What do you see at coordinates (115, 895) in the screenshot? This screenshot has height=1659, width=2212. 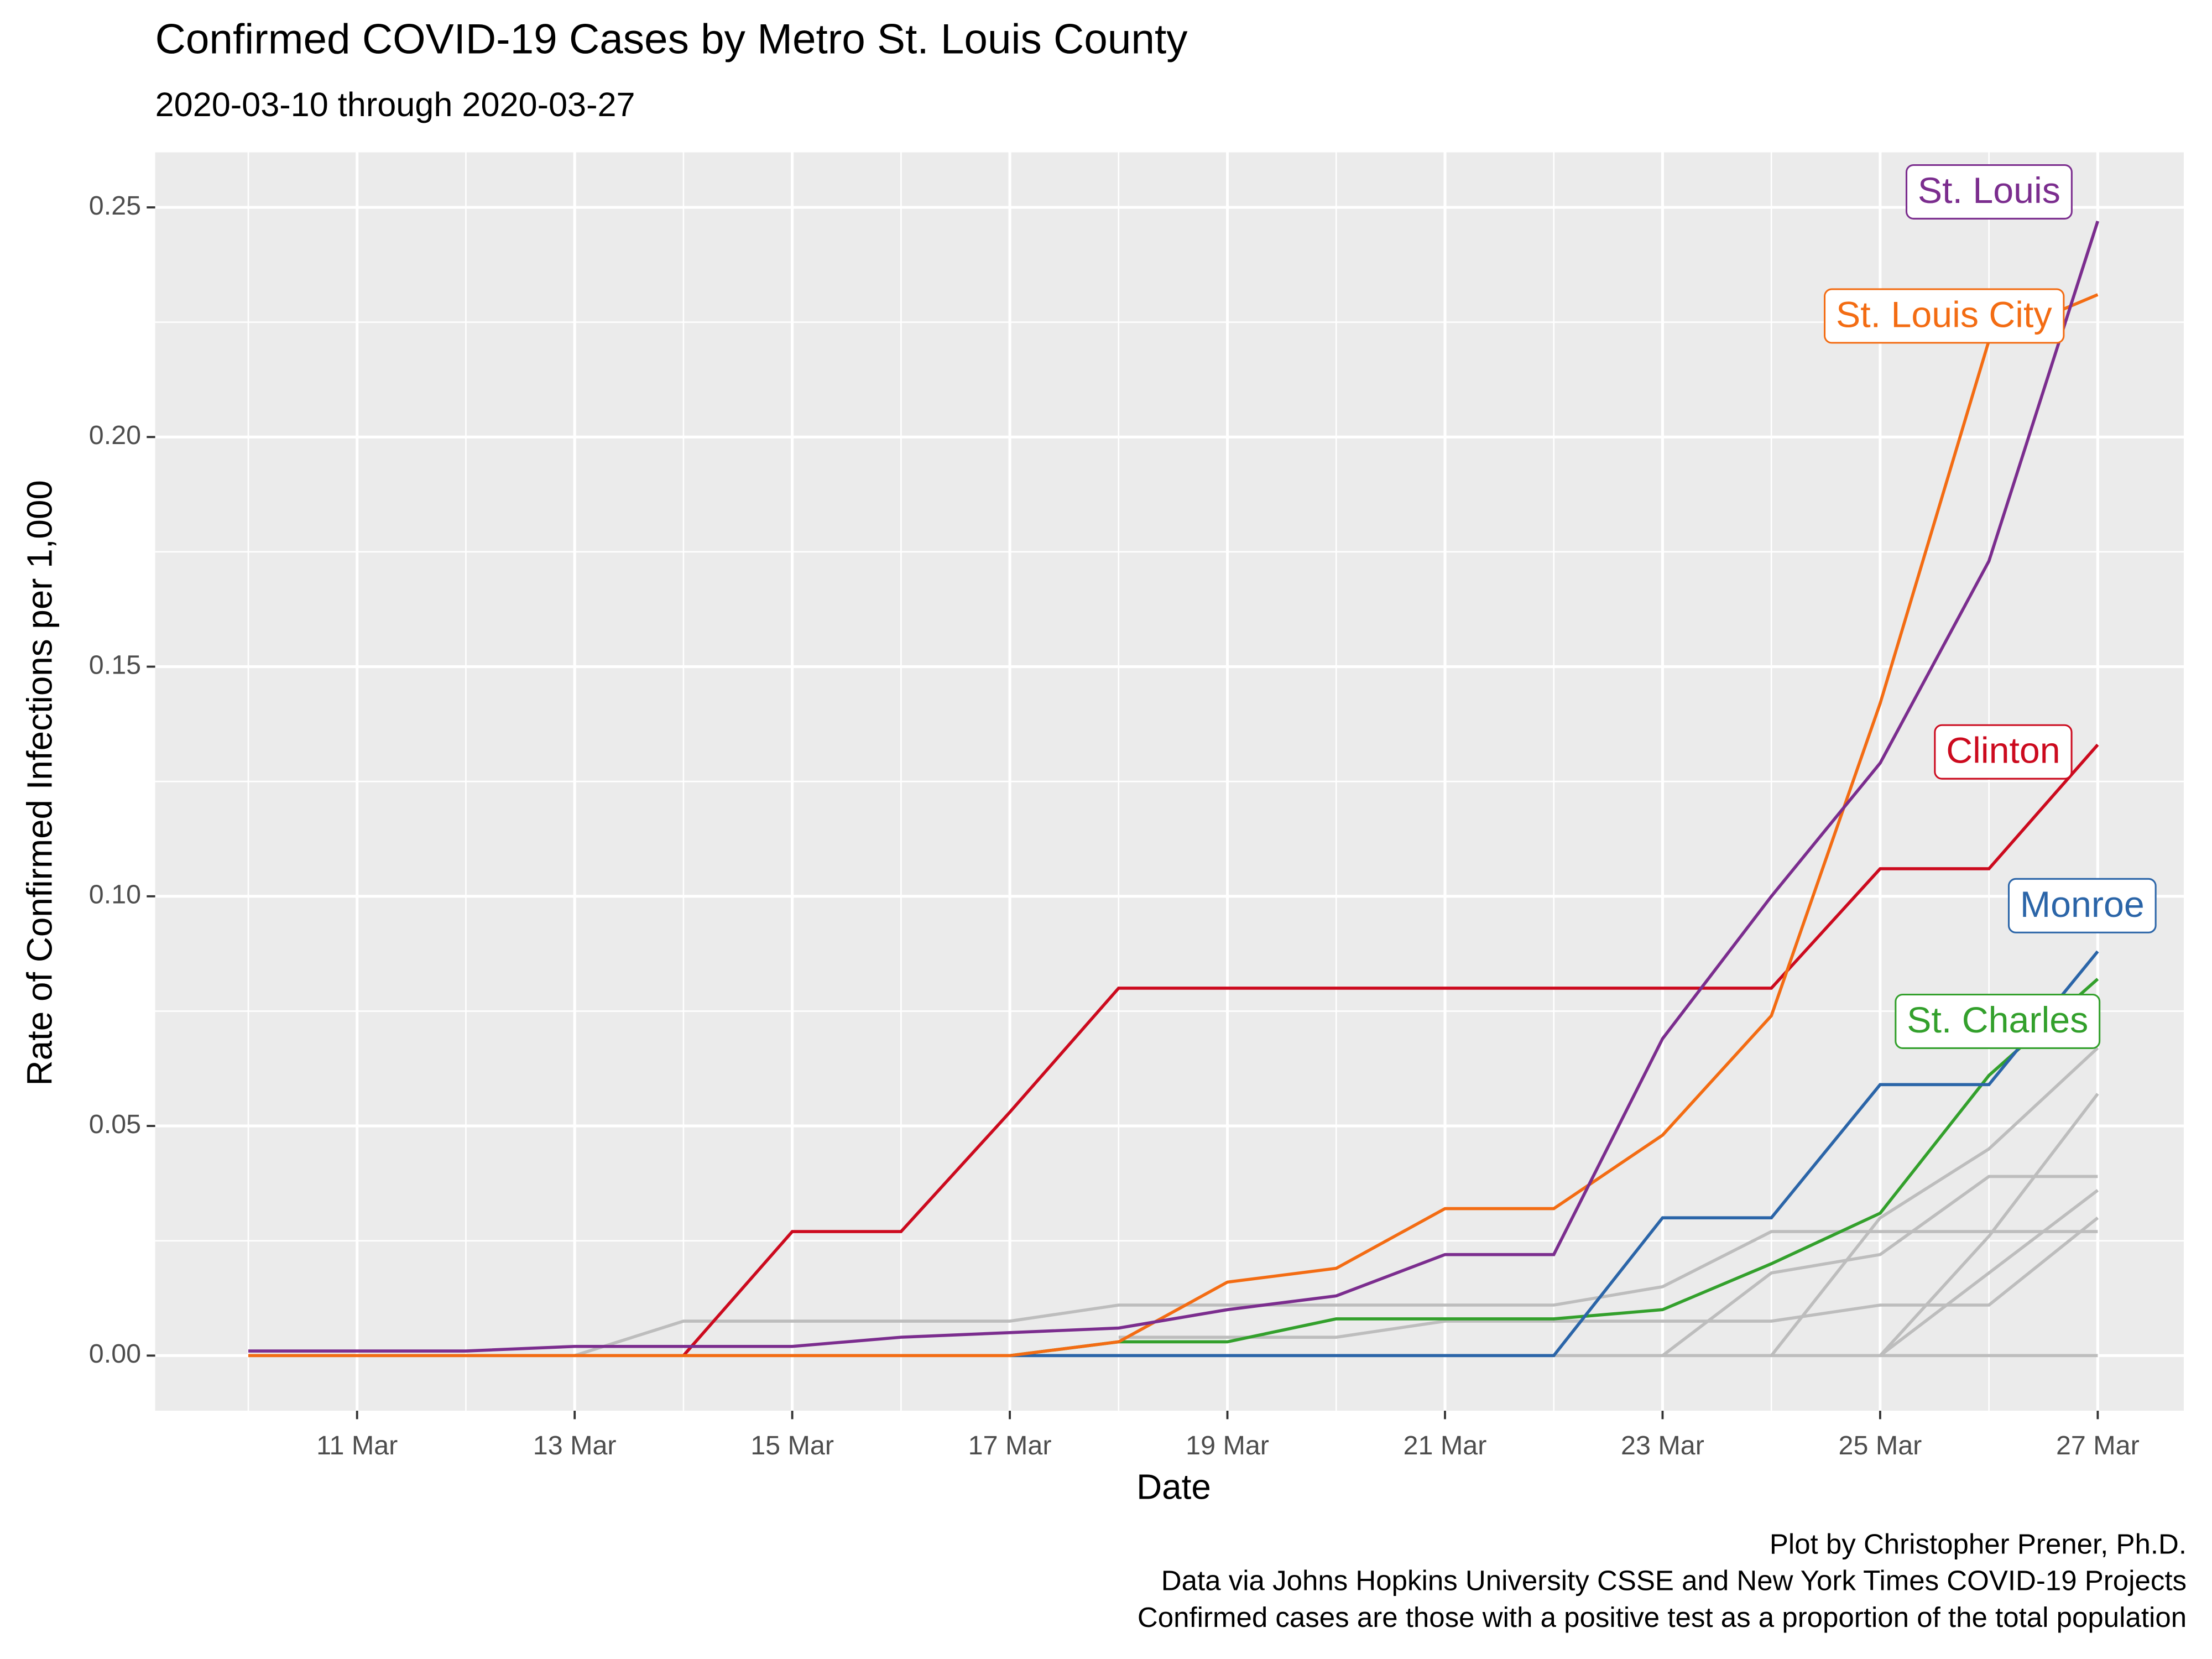 I see `y-tick-label: 0.10` at bounding box center [115, 895].